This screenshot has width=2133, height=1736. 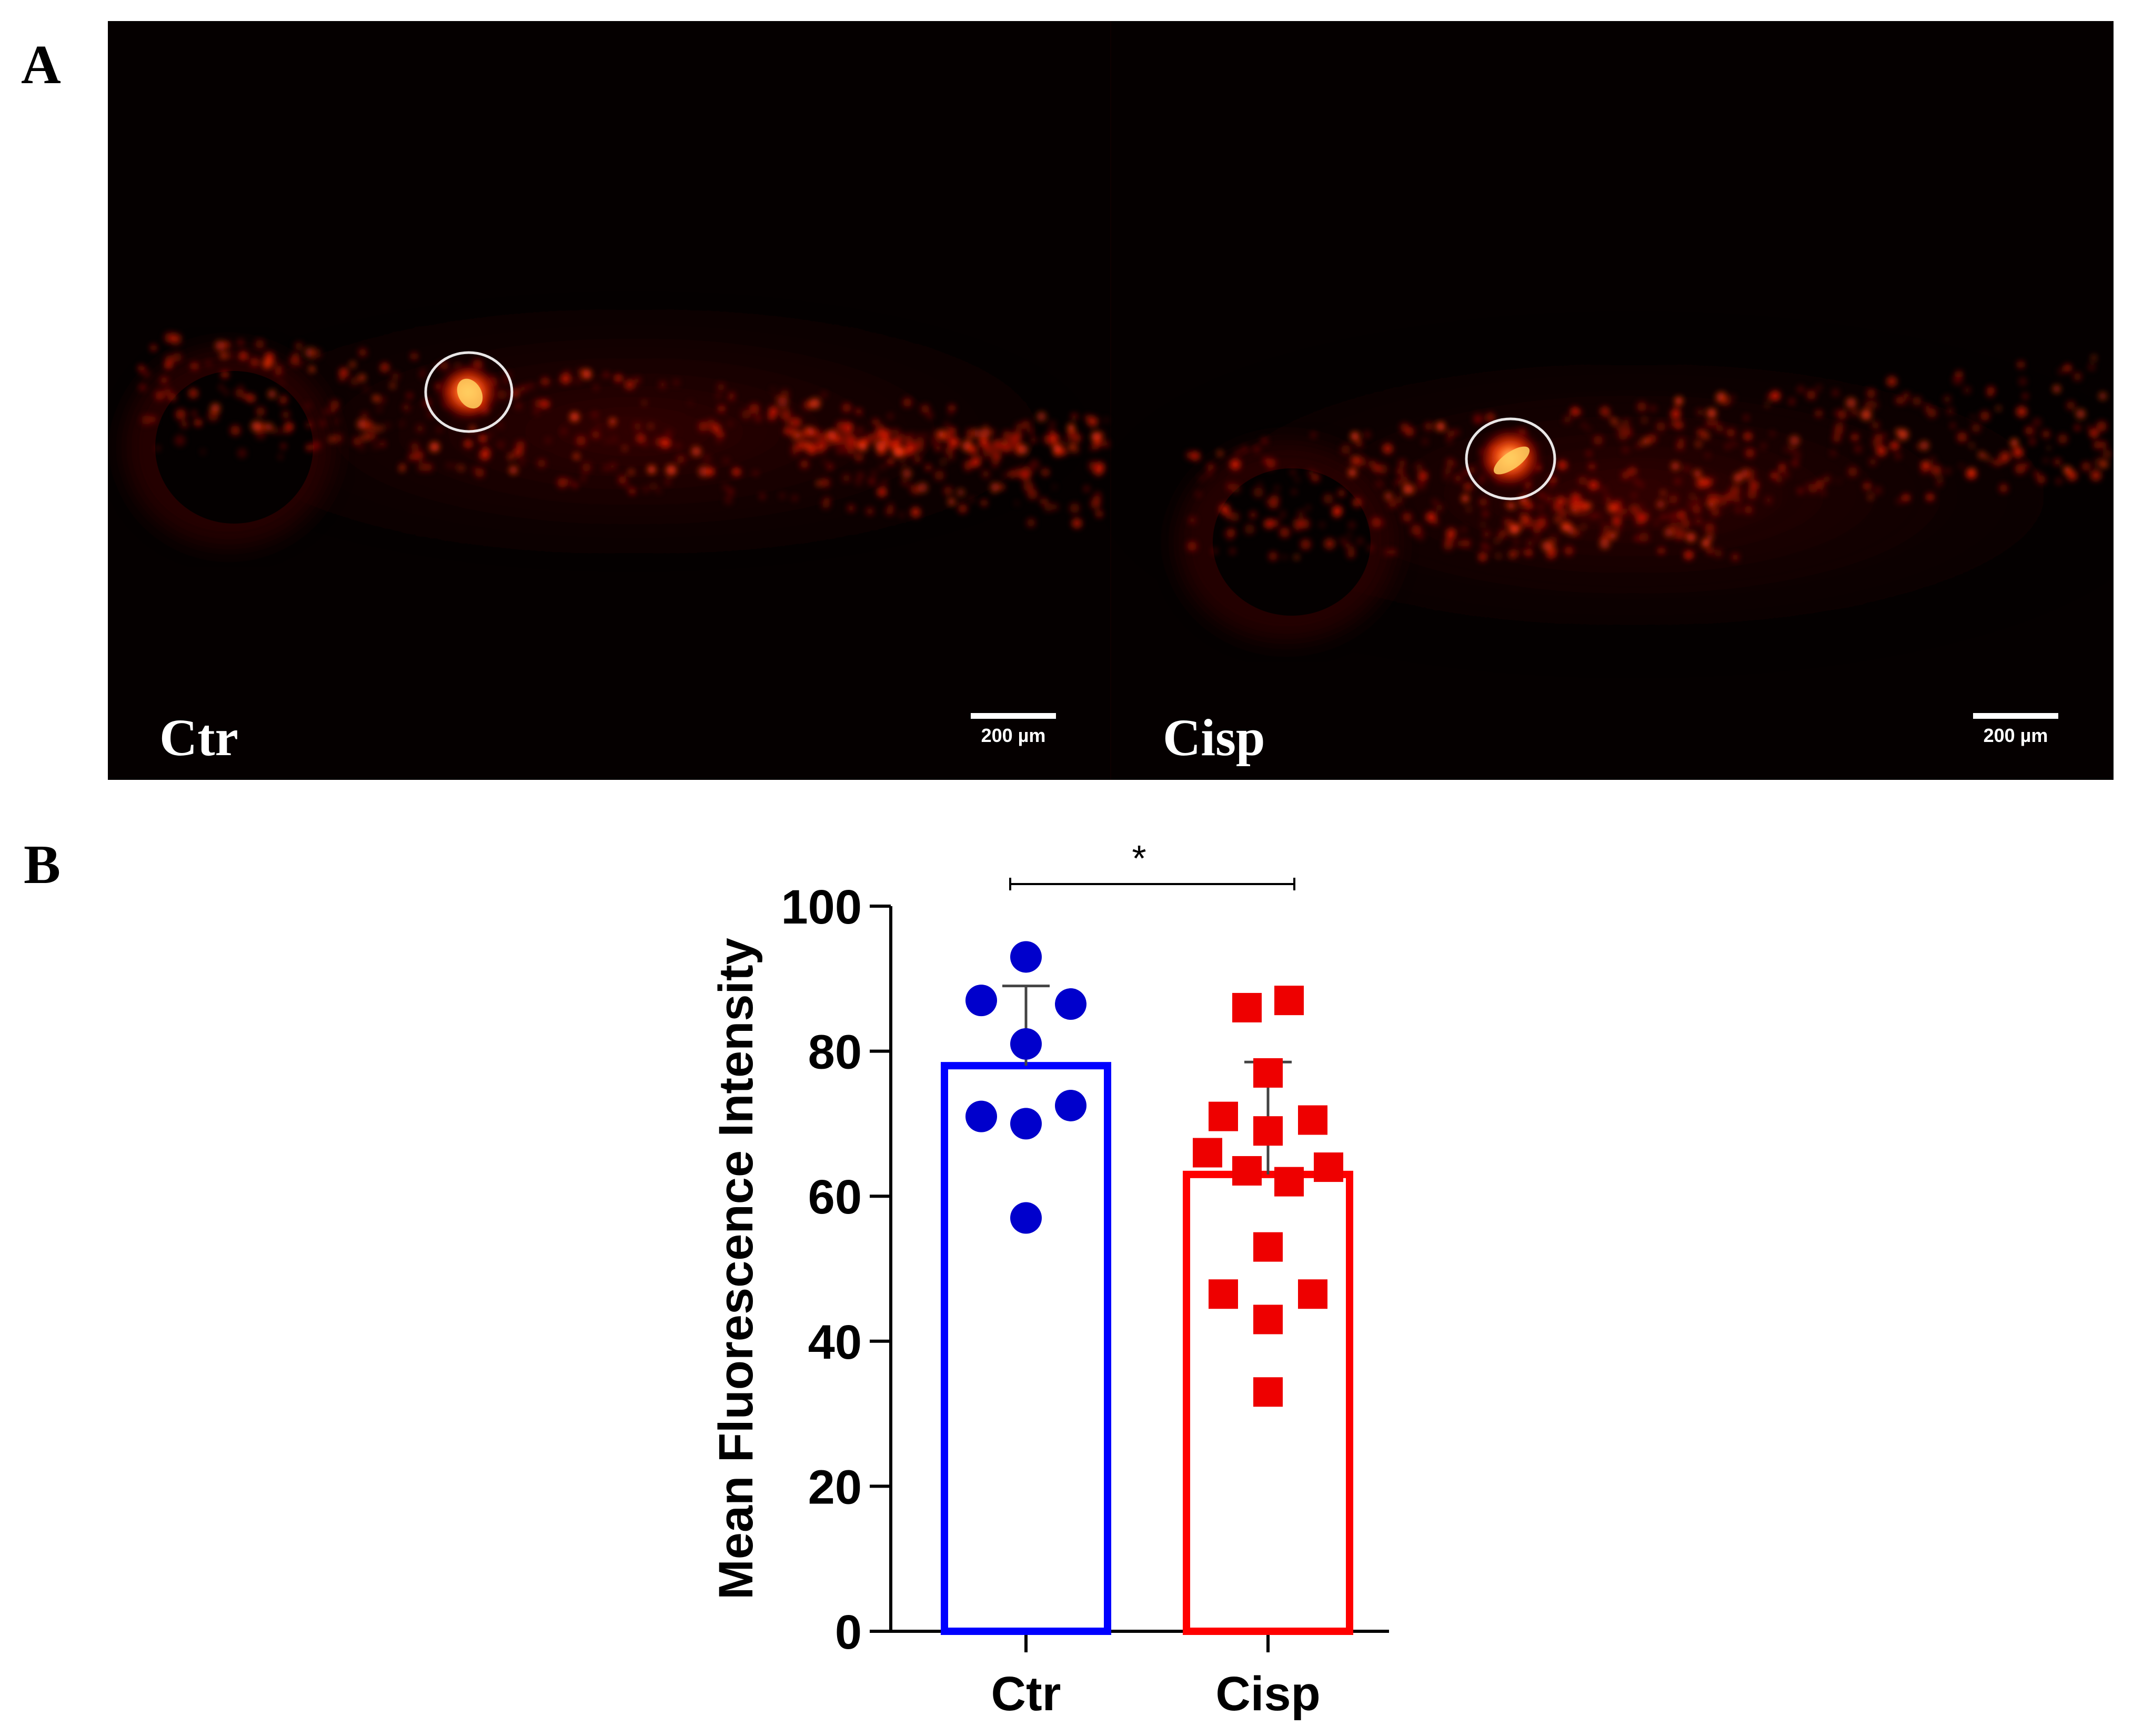 What do you see at coordinates (2016, 735) in the screenshot?
I see `scale-bar-label-cisp: 200 µm` at bounding box center [2016, 735].